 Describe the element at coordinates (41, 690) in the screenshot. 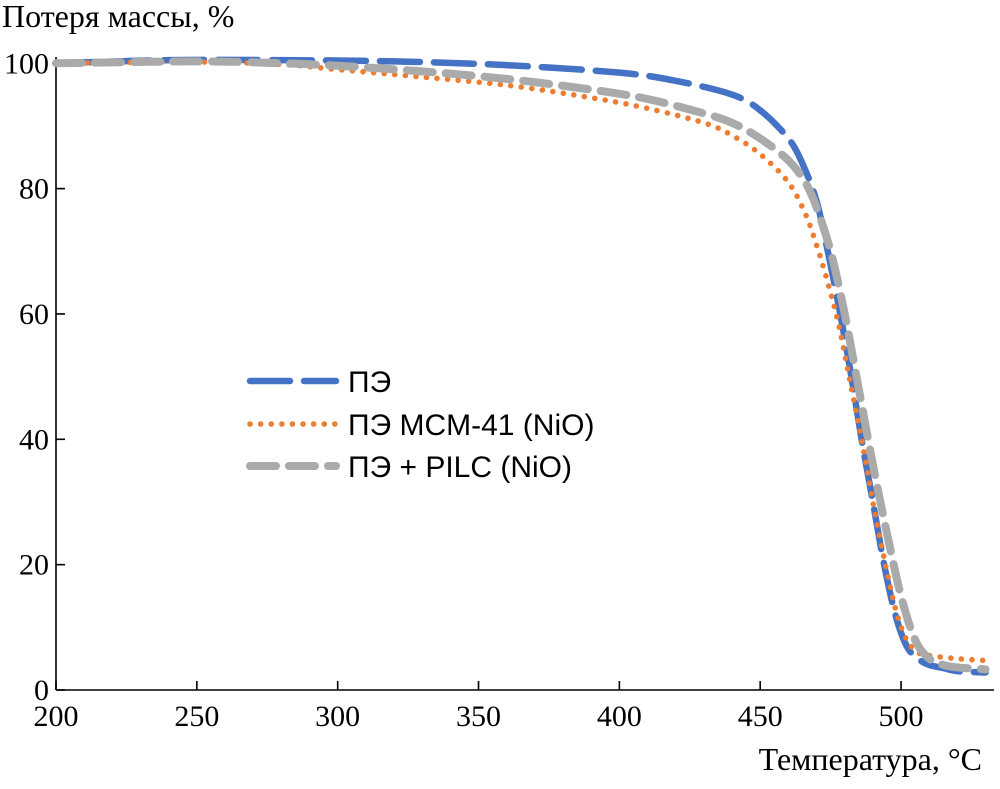

I see `y-tick-label: 0` at that location.